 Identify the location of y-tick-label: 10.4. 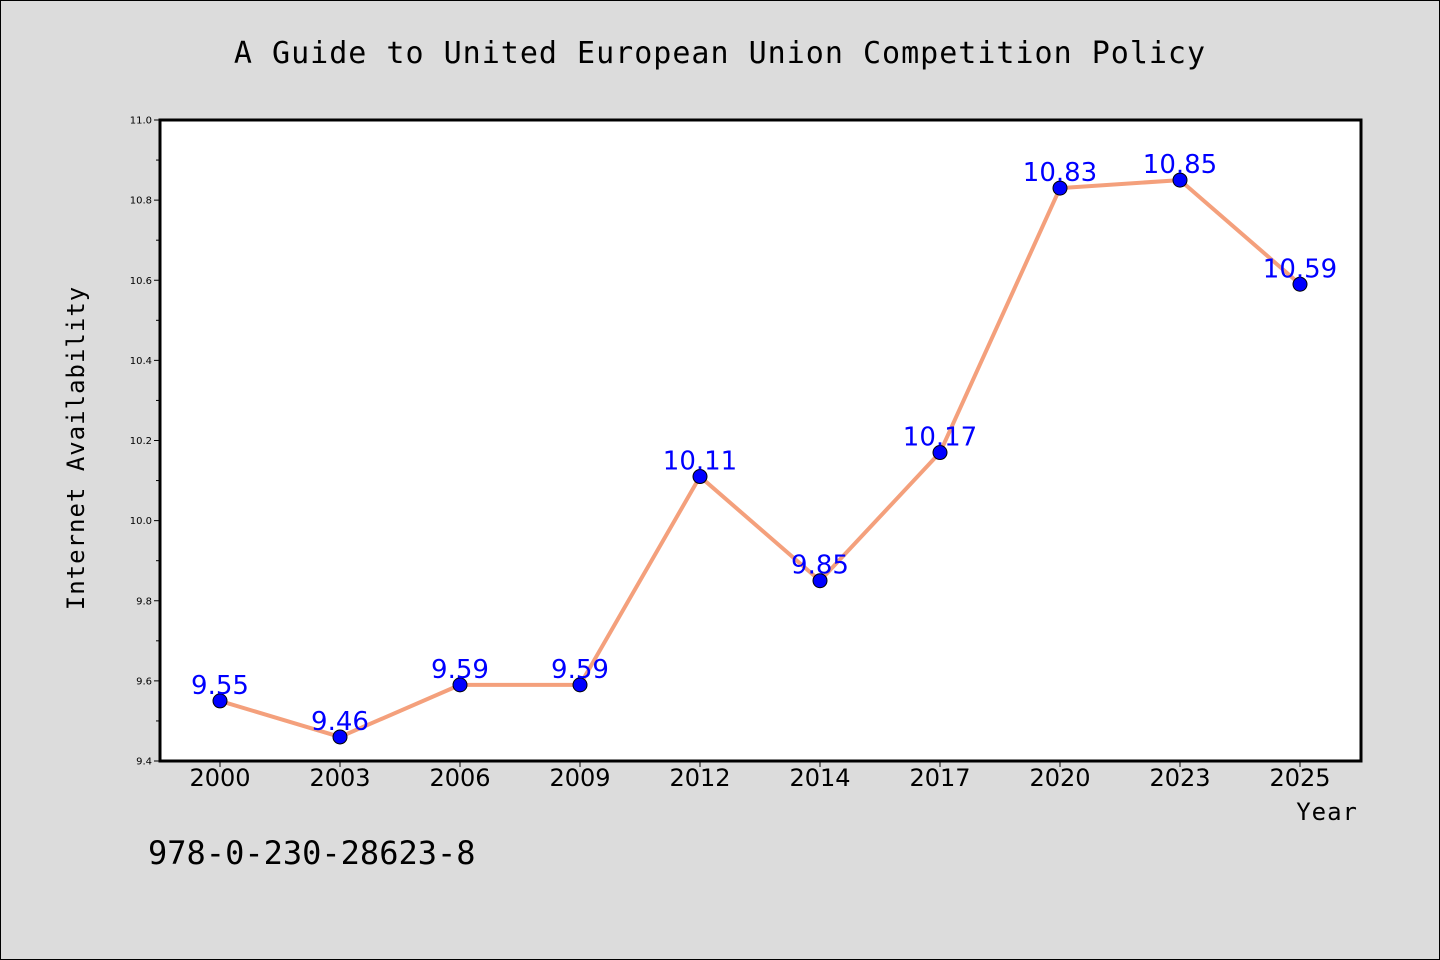
(141, 361).